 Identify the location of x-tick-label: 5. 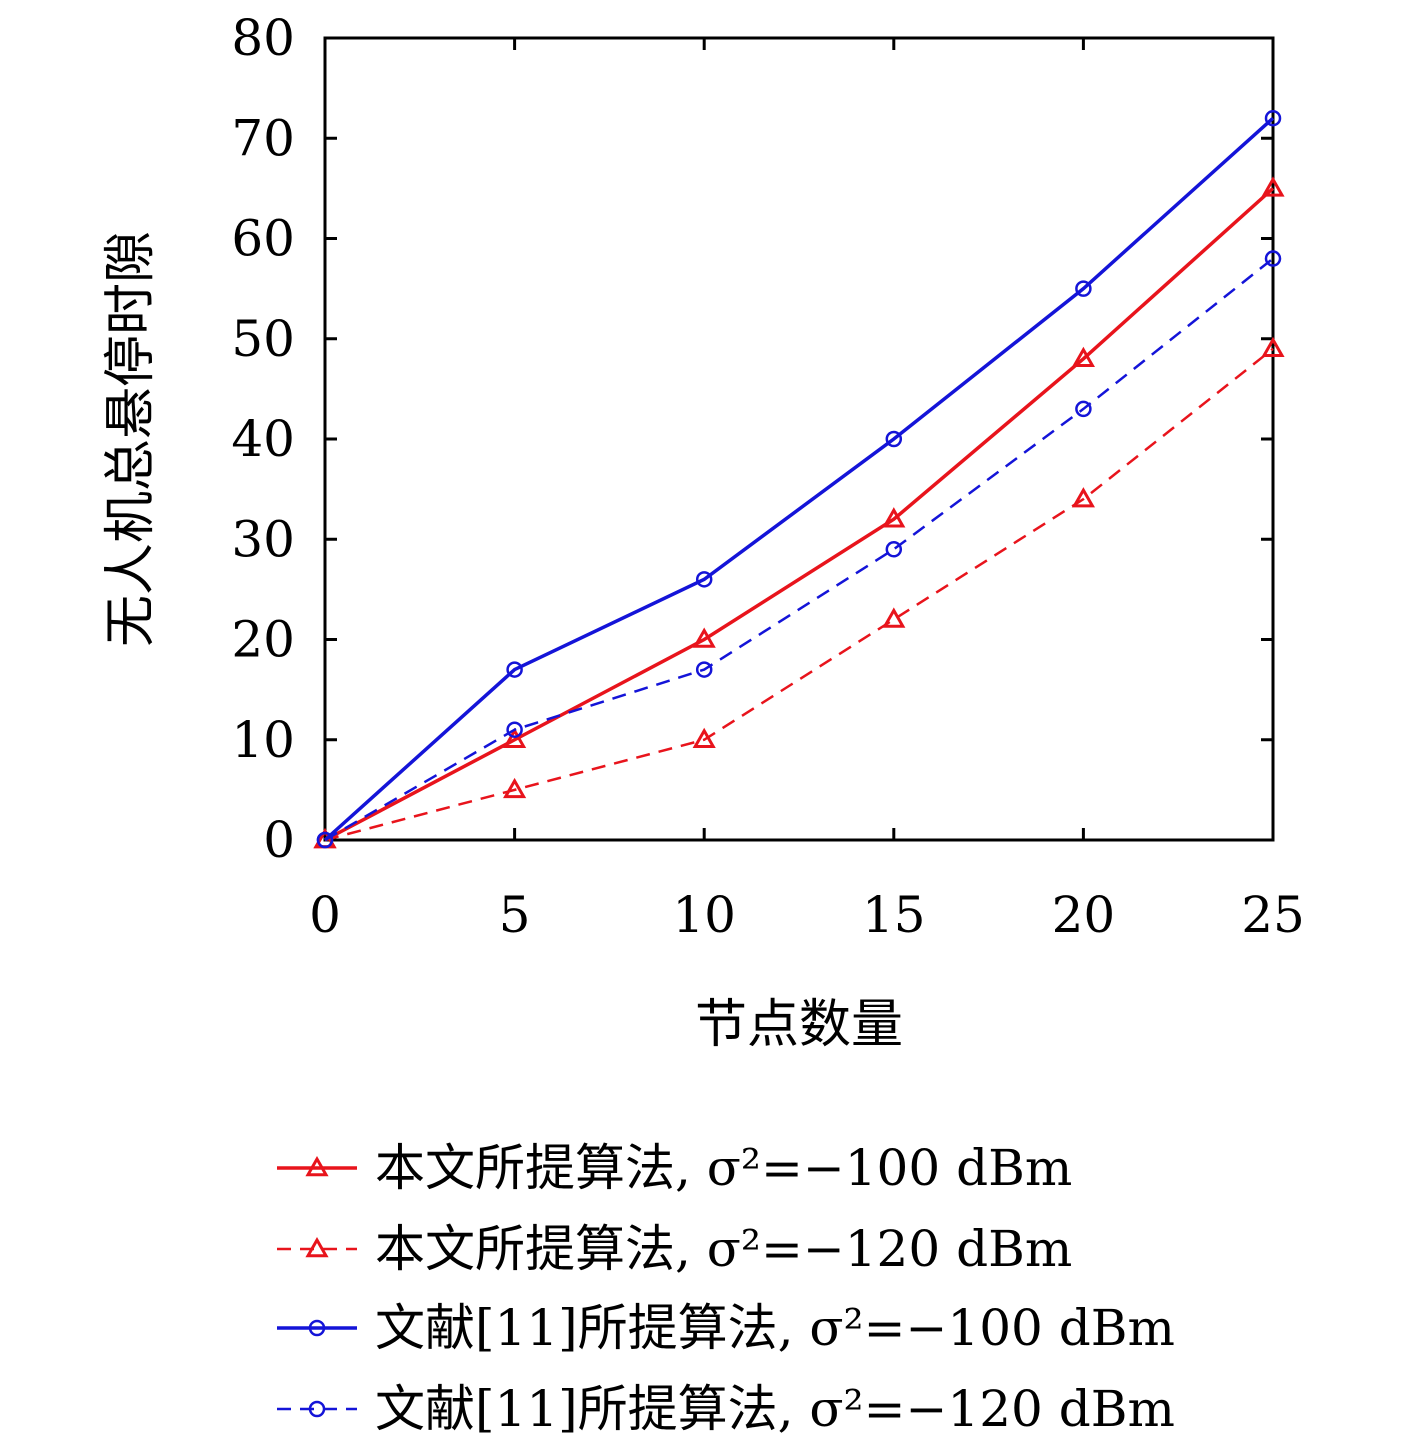
(515, 915).